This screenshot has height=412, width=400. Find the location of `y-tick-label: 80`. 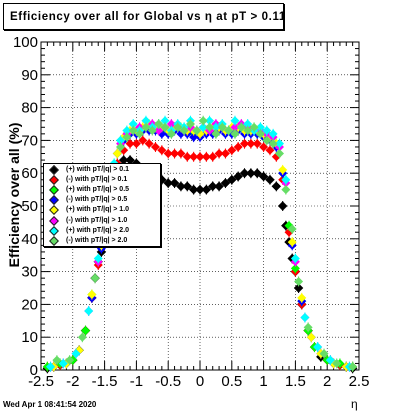

y-tick-label: 80 is located at coordinates (29, 108).